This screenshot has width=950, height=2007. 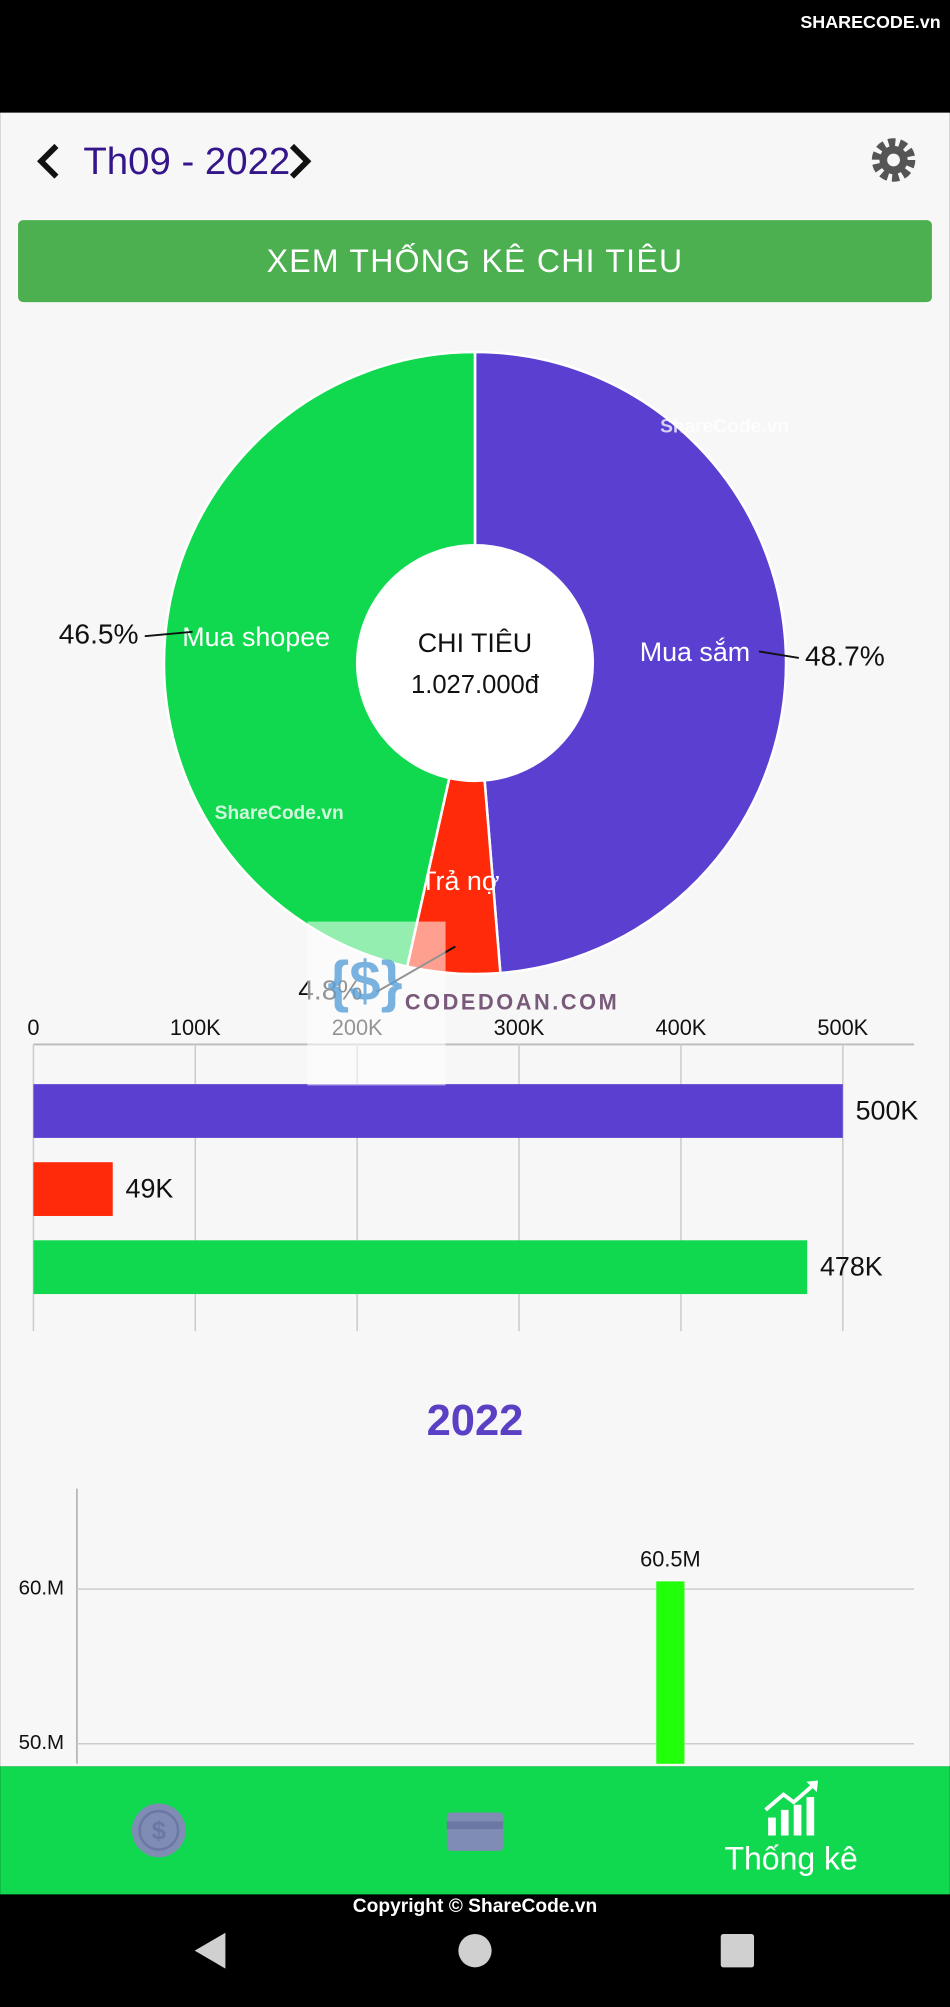 I want to click on nav-transactions: $, so click(x=158, y=1830).